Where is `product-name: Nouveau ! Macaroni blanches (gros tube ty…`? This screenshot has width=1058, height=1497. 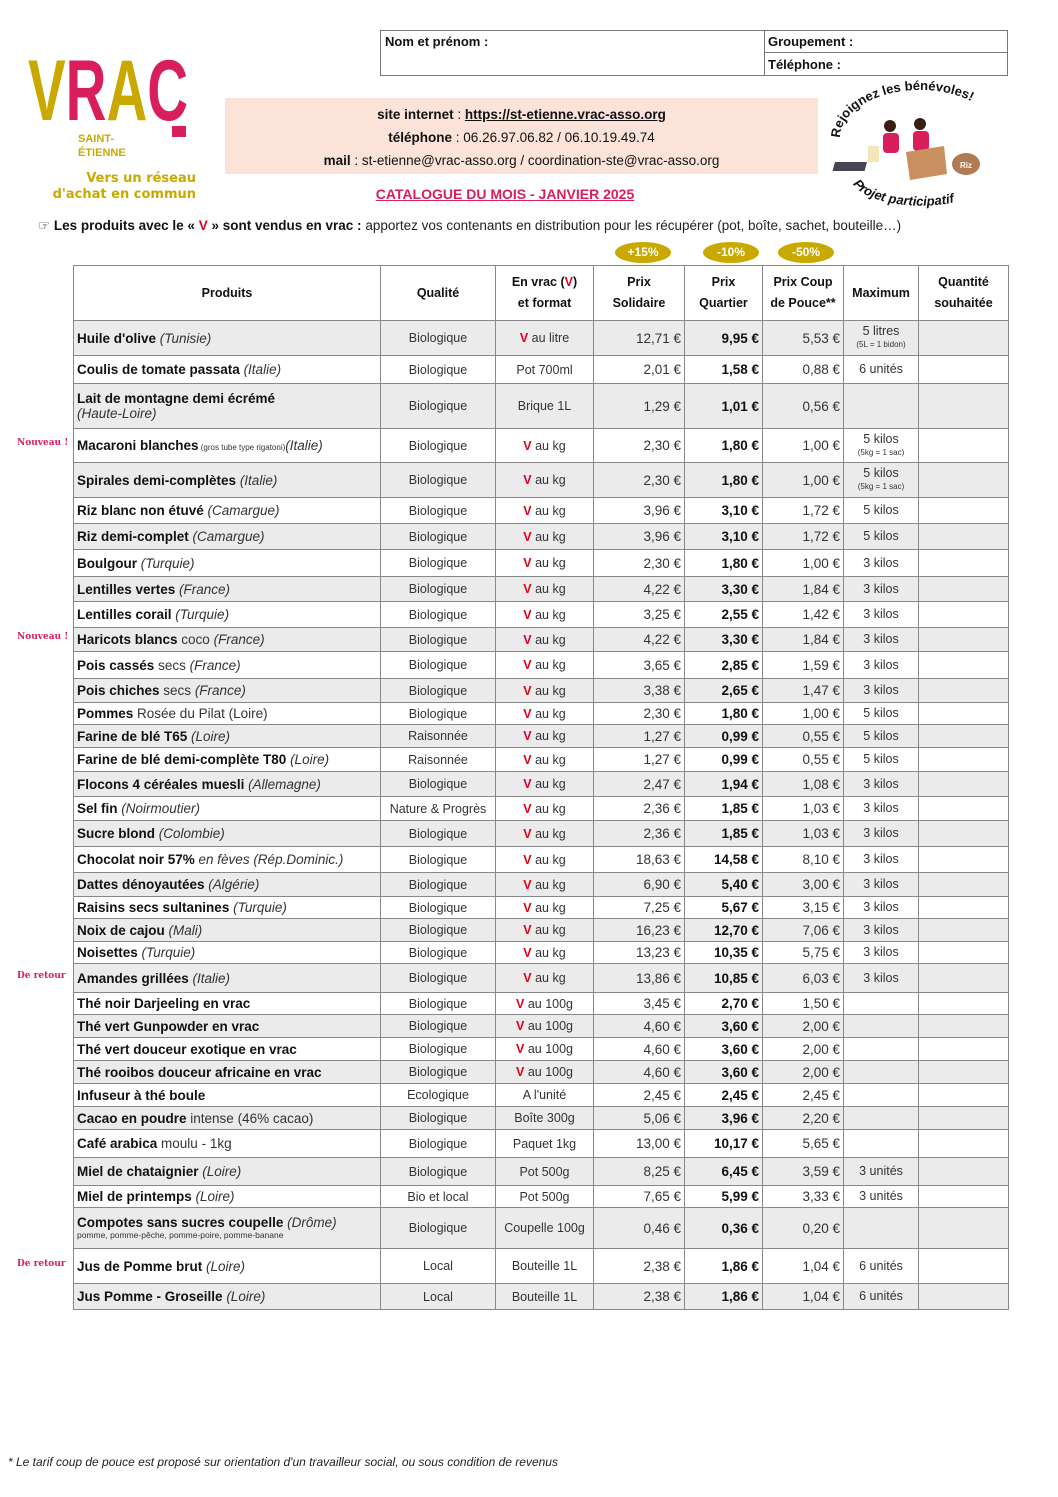
product-name: Nouveau ! Macaroni blanches (gros tube ty… is located at coordinates (199, 445).